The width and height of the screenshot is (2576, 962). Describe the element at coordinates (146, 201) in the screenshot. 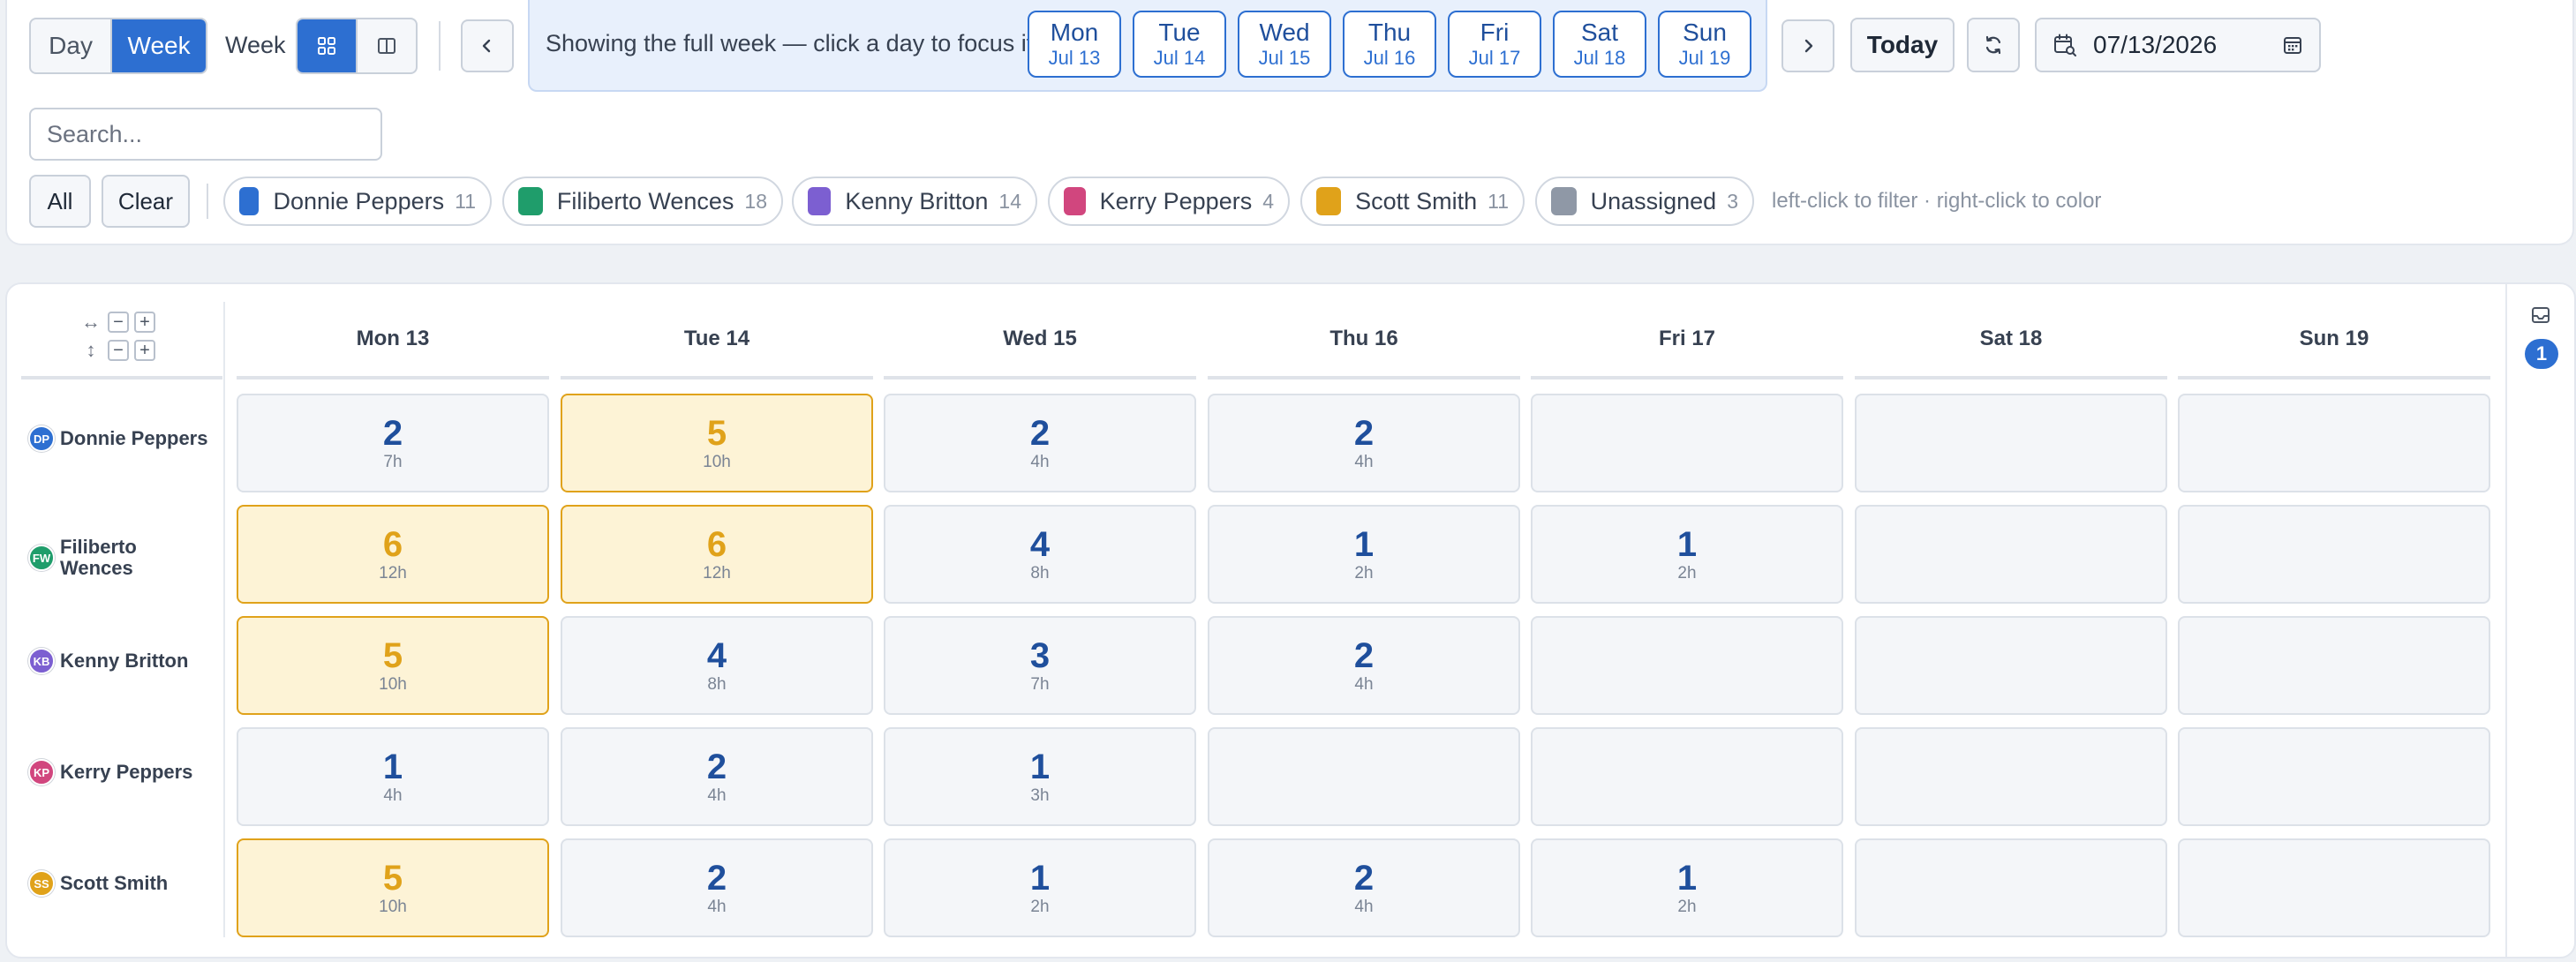

I see `filter-clear-button: Clear` at that location.